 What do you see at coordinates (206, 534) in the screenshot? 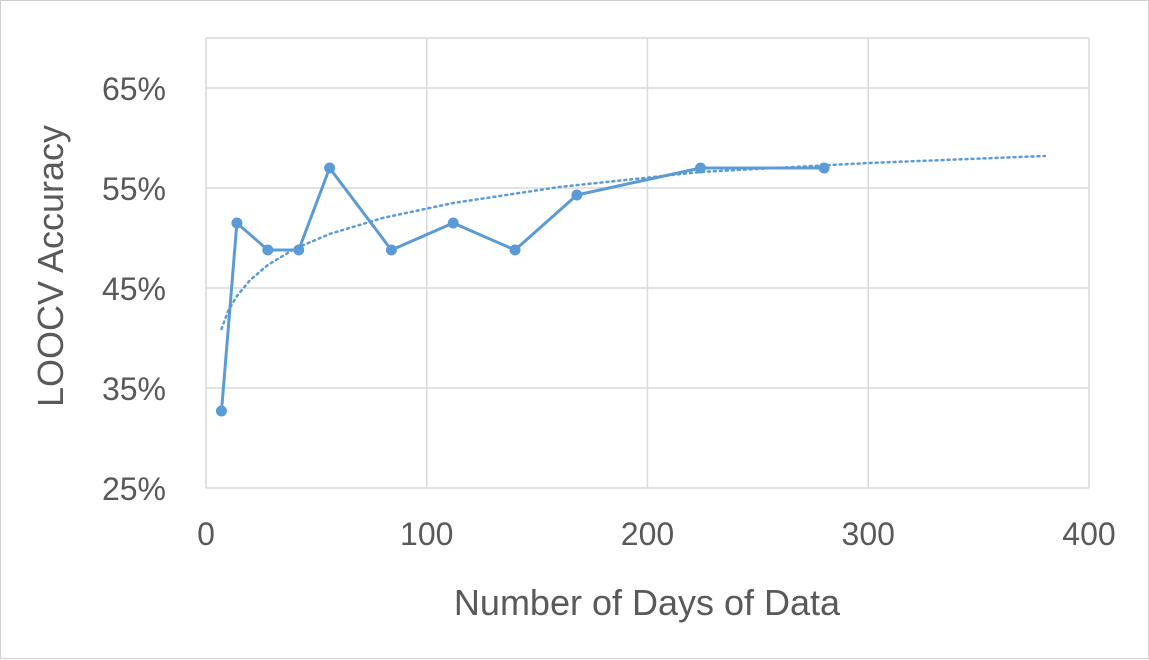
I see `x-tick-label: 0` at bounding box center [206, 534].